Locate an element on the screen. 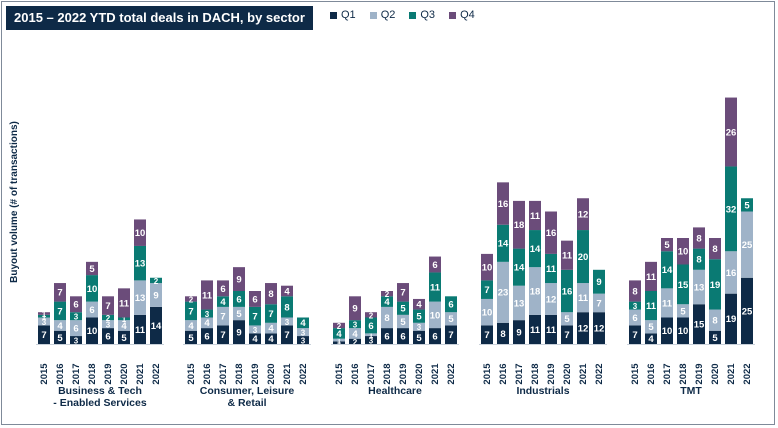 The width and height of the screenshot is (778, 428). data-label: 19 is located at coordinates (715, 285).